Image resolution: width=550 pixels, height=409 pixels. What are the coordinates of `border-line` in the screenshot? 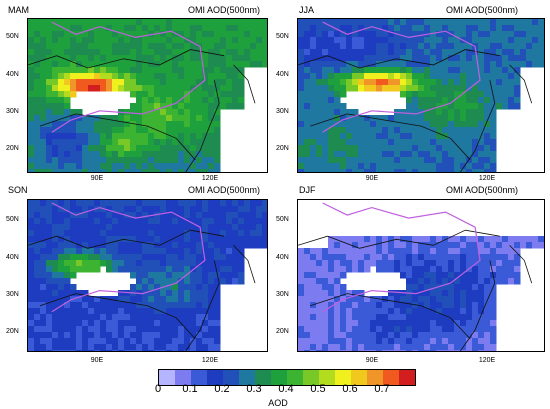 It's located at (390, 137).